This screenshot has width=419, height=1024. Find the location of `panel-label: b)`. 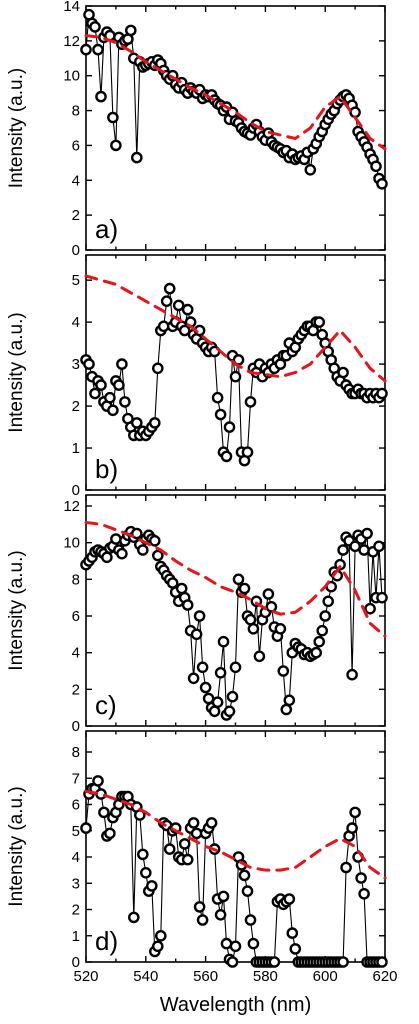

panel-label: b) is located at coordinates (106, 469).